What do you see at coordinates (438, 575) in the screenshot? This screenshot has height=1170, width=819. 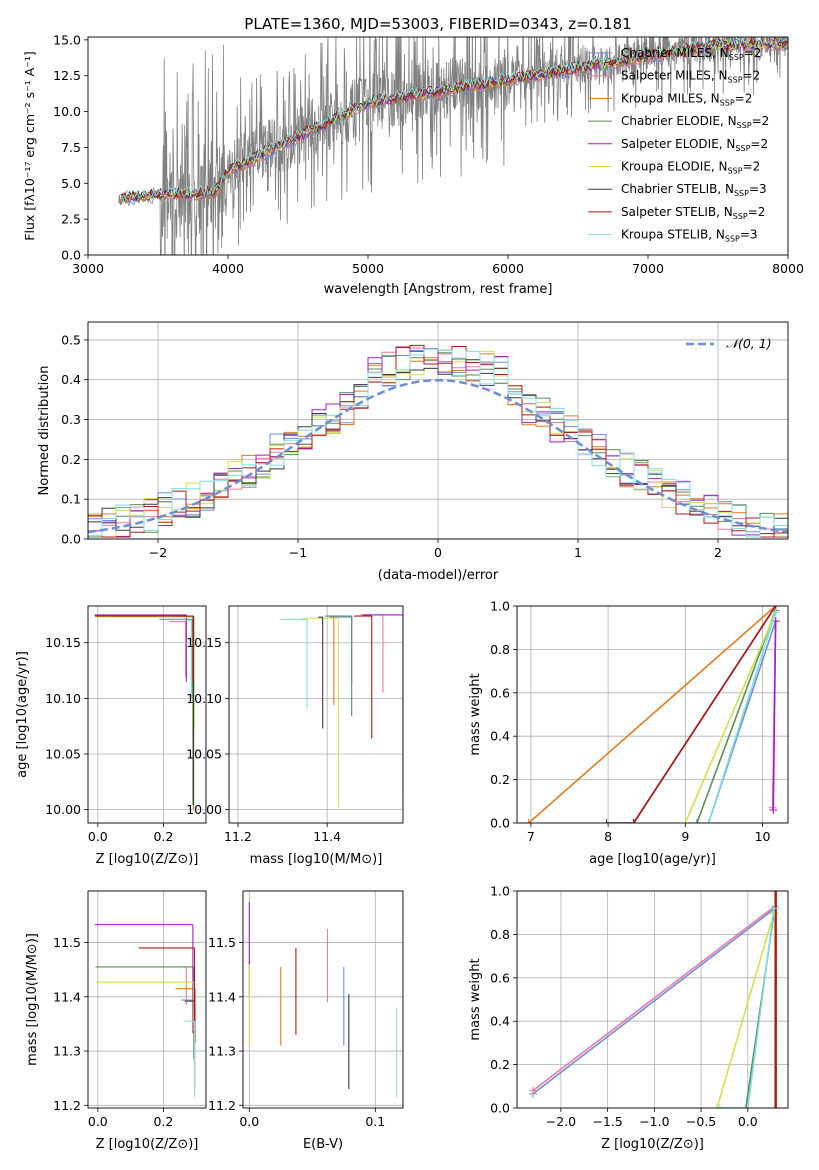 I see `x-axis-label: (data-model)/error` at bounding box center [438, 575].